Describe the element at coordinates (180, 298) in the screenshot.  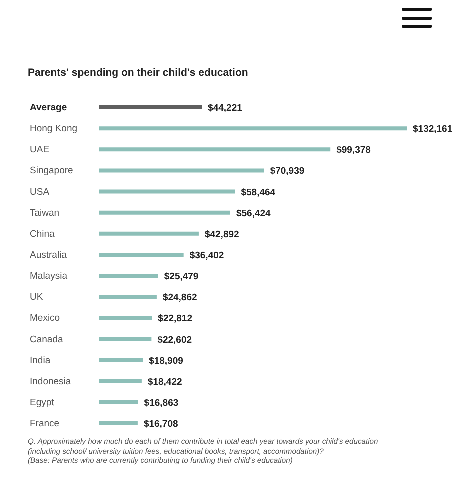
I see `data-label: $24,862` at that location.